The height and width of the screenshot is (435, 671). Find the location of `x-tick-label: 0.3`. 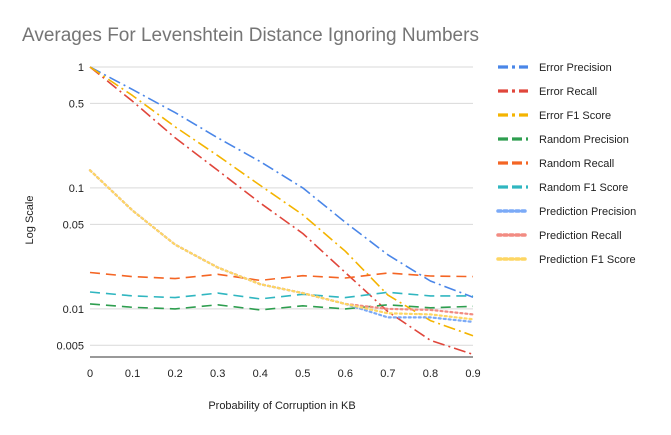

x-tick-label: 0.3 is located at coordinates (217, 374).